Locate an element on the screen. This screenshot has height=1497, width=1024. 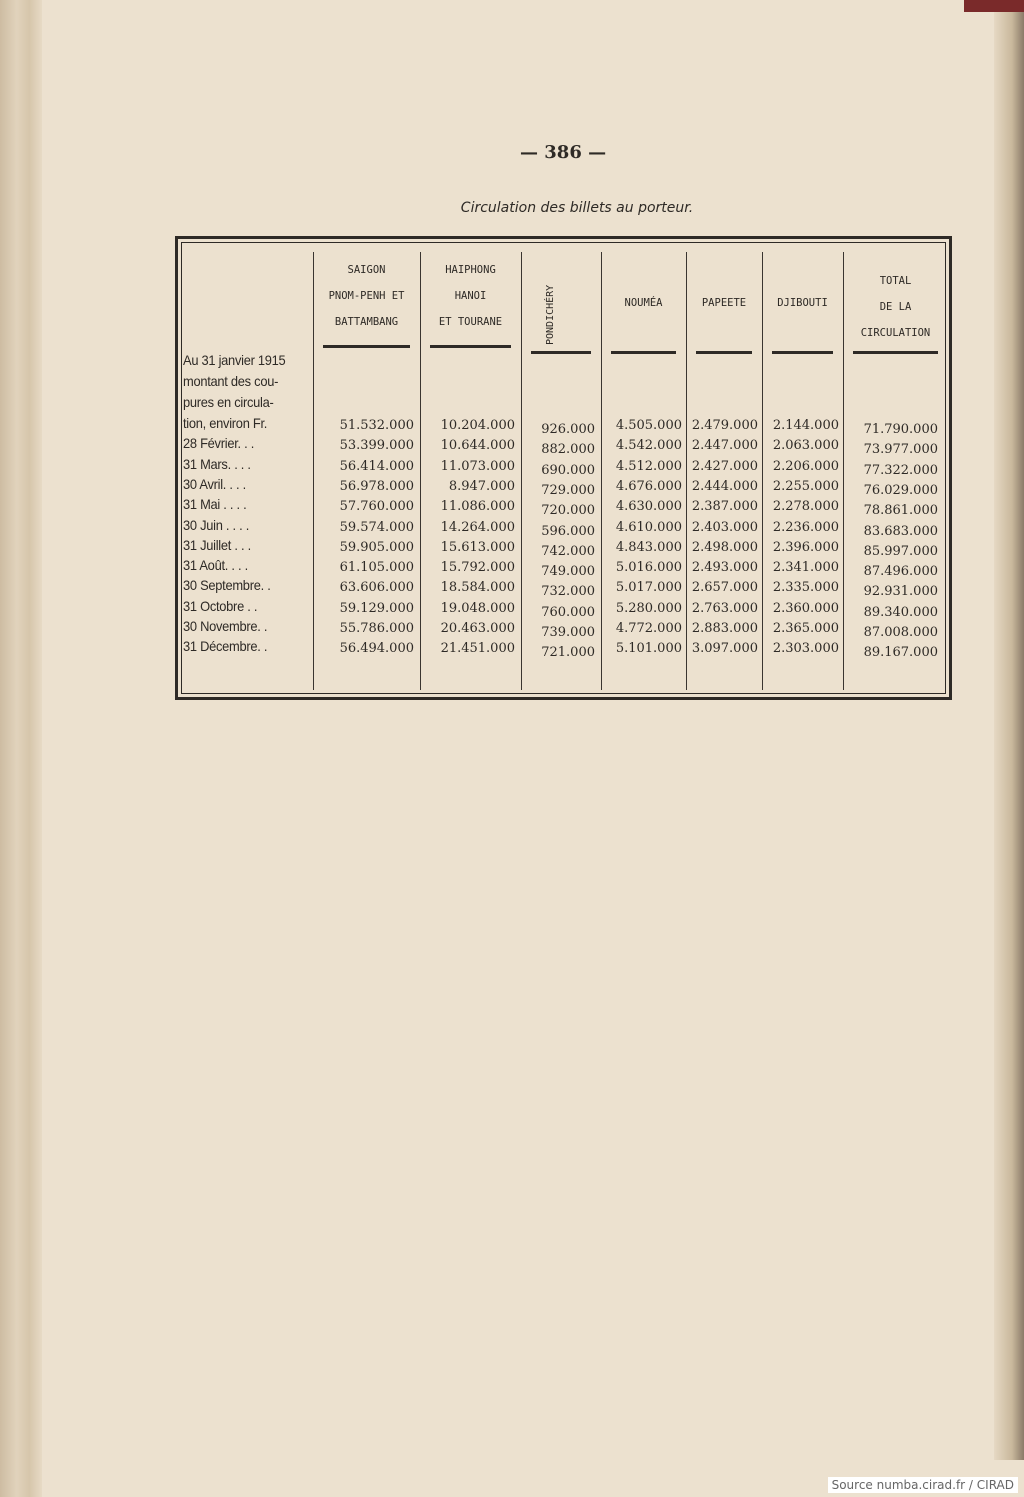
table-cell: 2.144.000 is located at coordinates (805, 425).